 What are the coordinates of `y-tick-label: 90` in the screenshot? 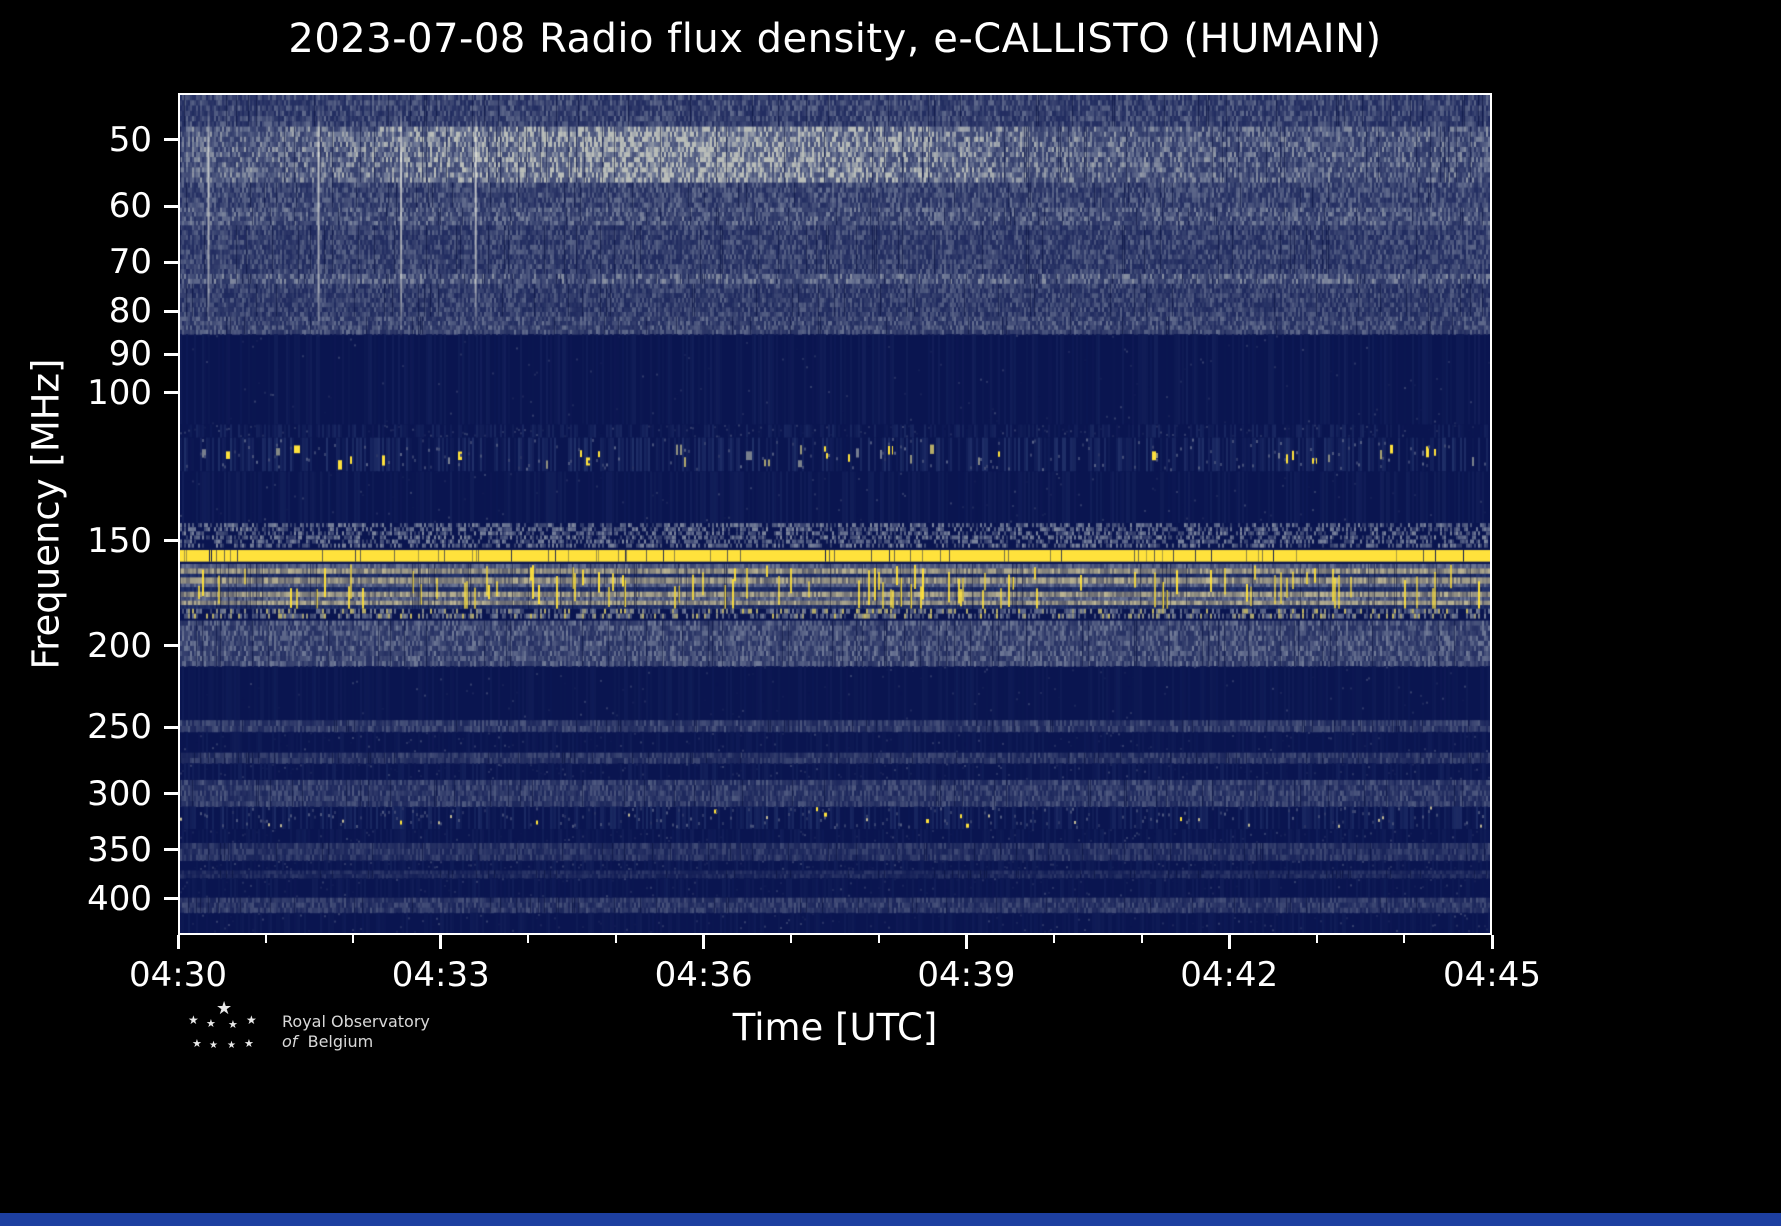 It's located at (130, 354).